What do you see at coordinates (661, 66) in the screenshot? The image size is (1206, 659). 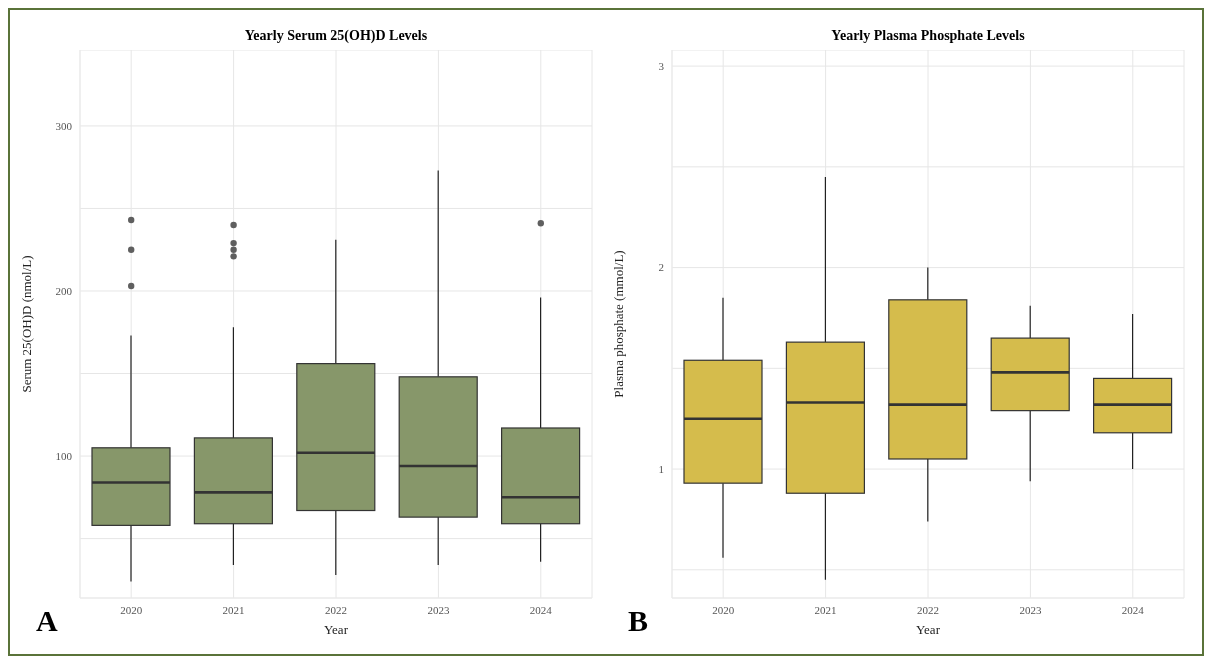 I see `y-tick-label: 3` at bounding box center [661, 66].